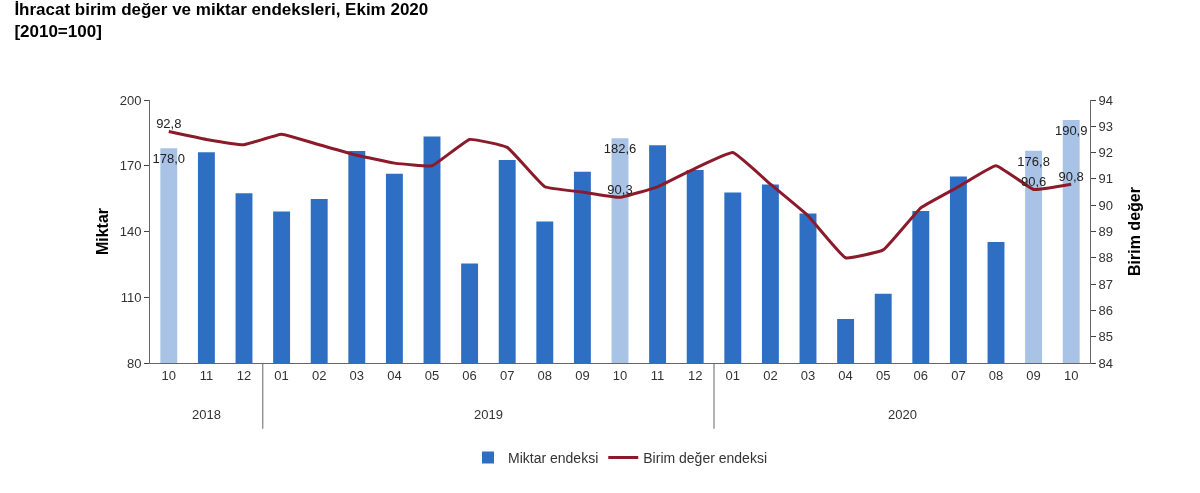 The image size is (1200, 493). What do you see at coordinates (1106, 337) in the screenshot?
I see `y2-tick-label: 85` at bounding box center [1106, 337].